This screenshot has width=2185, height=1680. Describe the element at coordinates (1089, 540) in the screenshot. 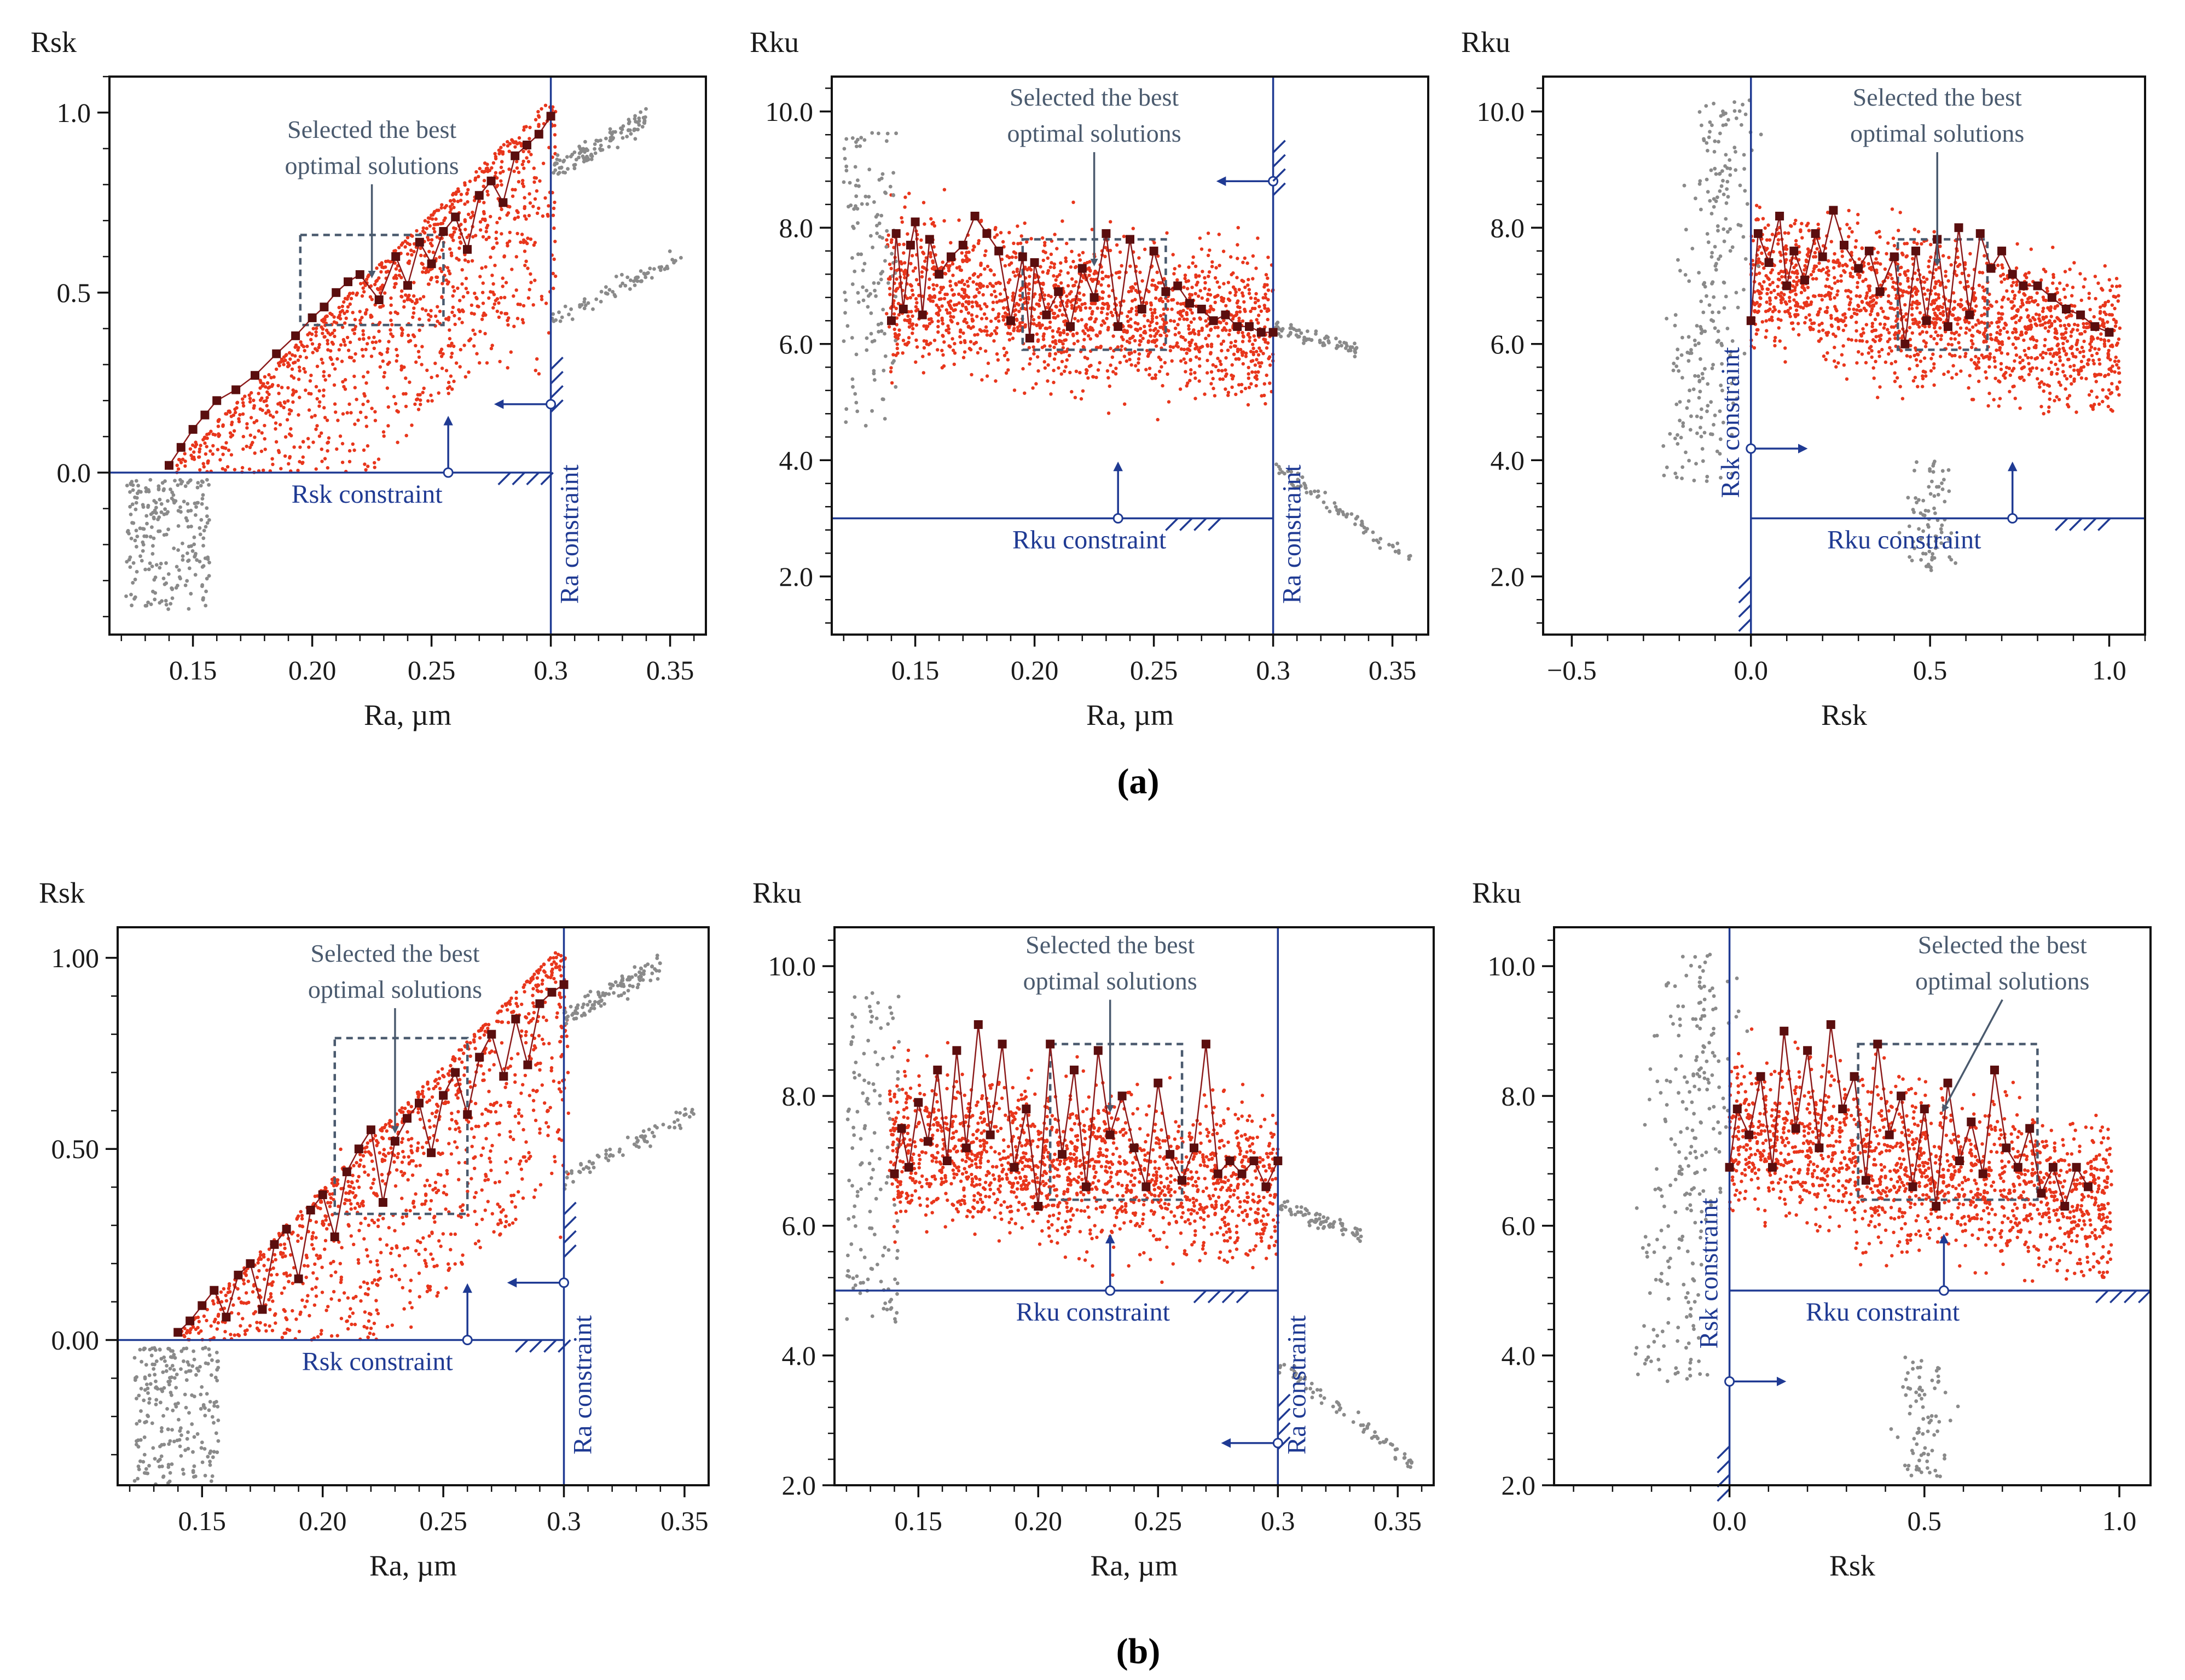

I see `constraint-label: Rku constraint` at that location.